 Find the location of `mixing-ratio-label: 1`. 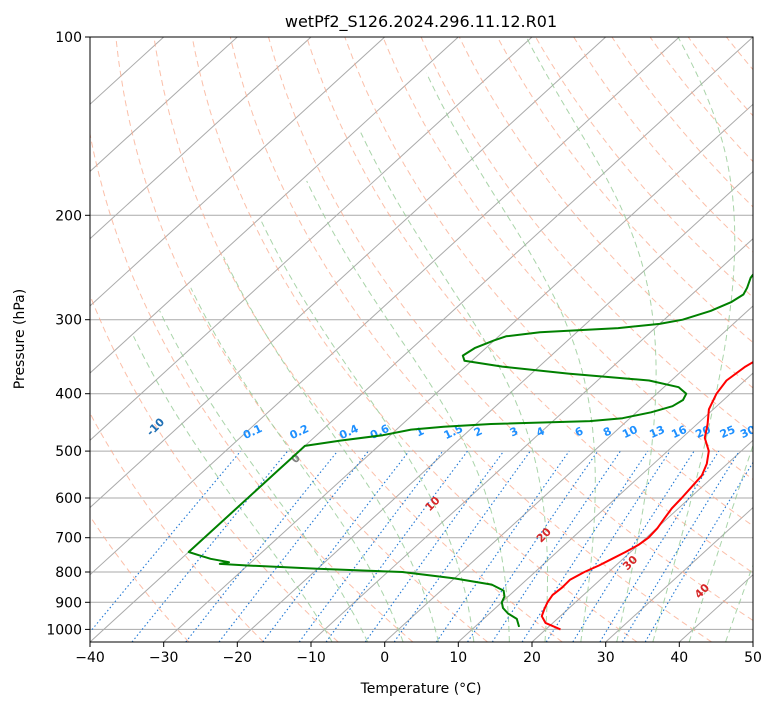

mixing-ratio-label: 1 is located at coordinates (420, 432).